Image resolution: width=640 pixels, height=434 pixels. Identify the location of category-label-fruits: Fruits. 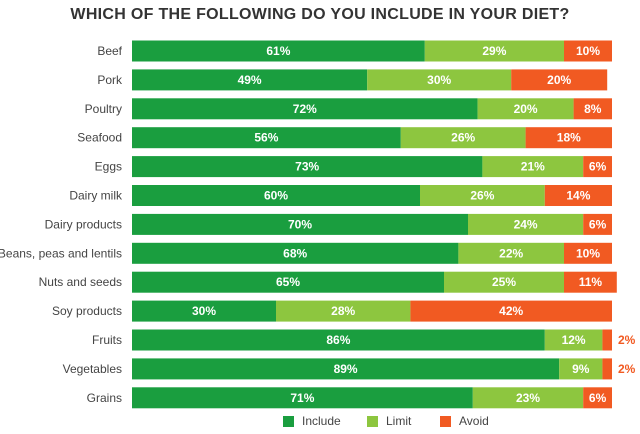
(107, 340).